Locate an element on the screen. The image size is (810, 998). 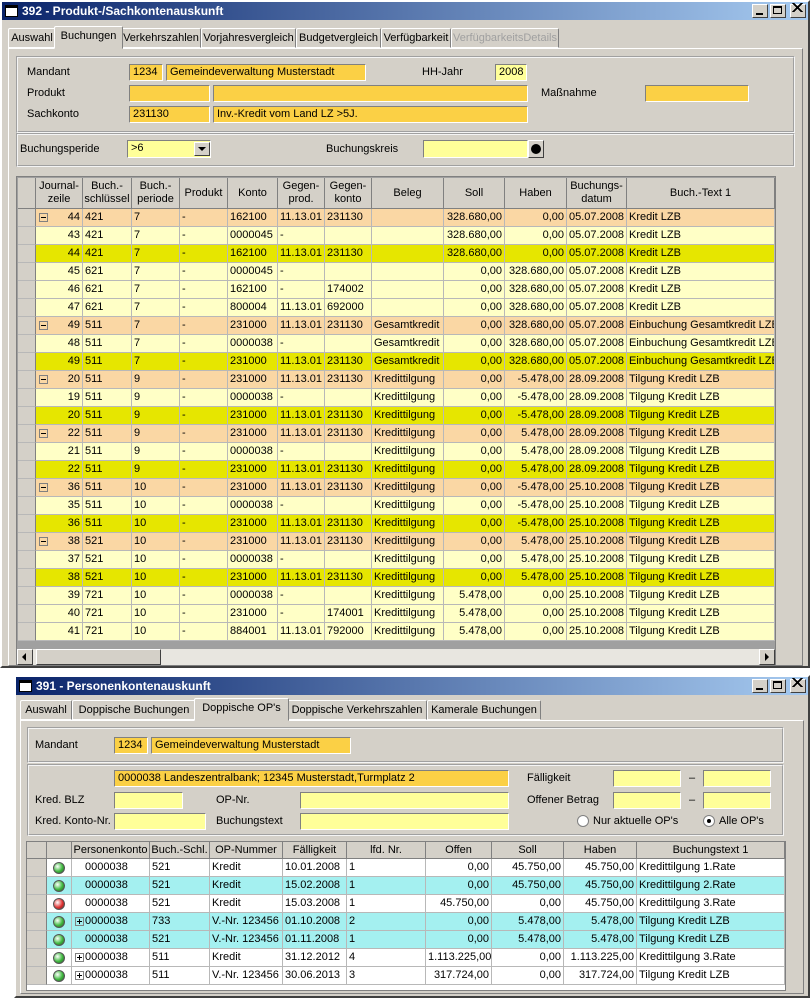
table-cell: 05.07.2008 is located at coordinates (597, 236).